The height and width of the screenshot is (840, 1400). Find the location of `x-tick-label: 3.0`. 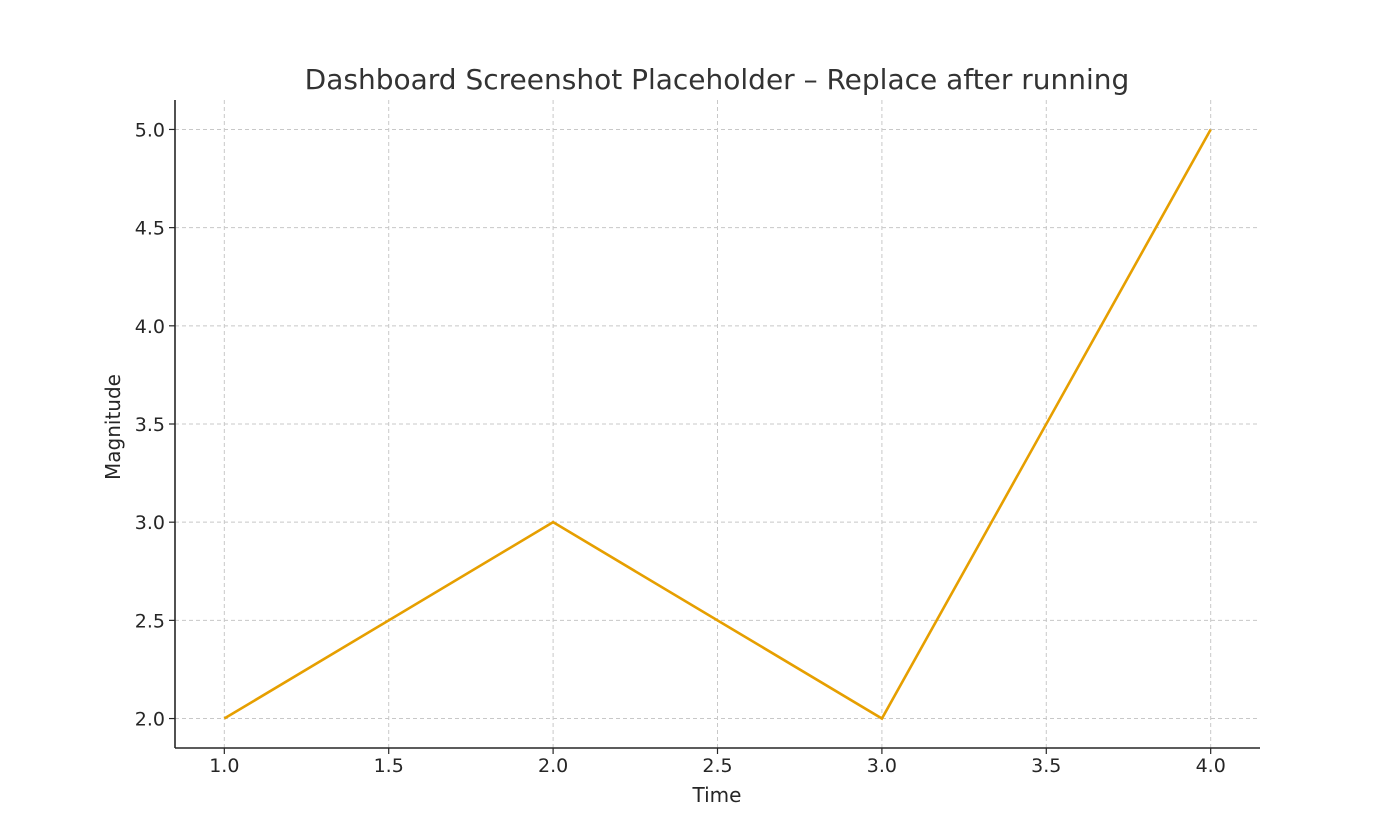

x-tick-label: 3.0 is located at coordinates (882, 766).